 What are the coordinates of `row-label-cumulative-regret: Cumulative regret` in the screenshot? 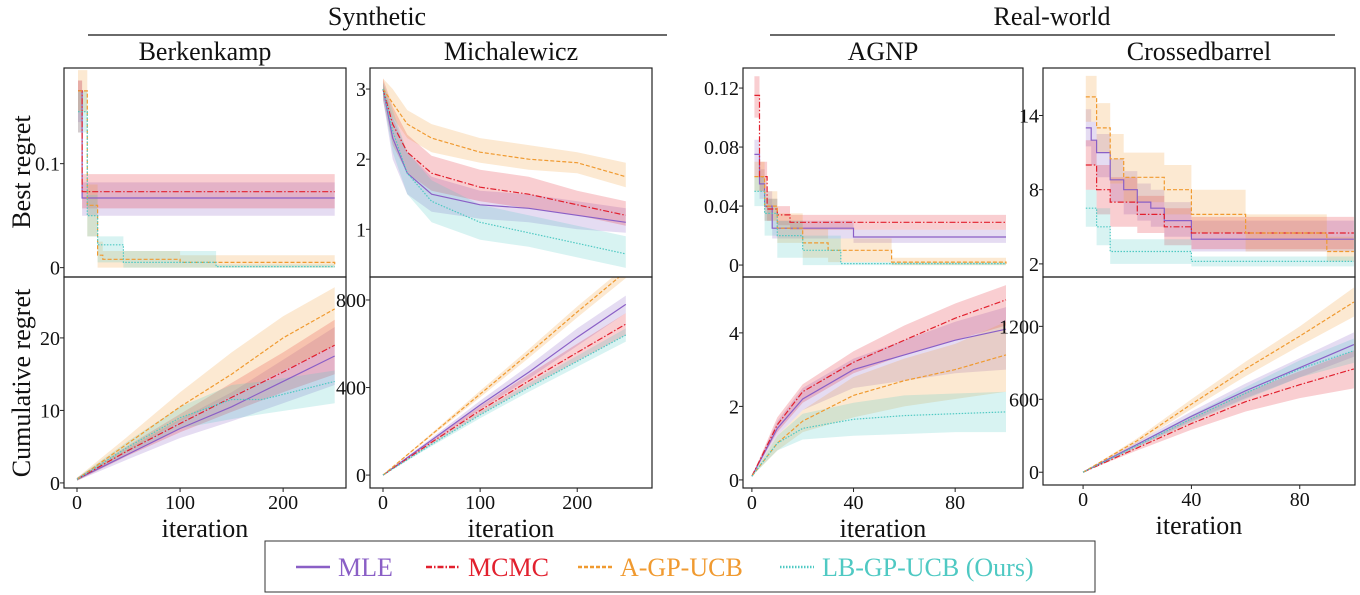 It's located at (21, 382).